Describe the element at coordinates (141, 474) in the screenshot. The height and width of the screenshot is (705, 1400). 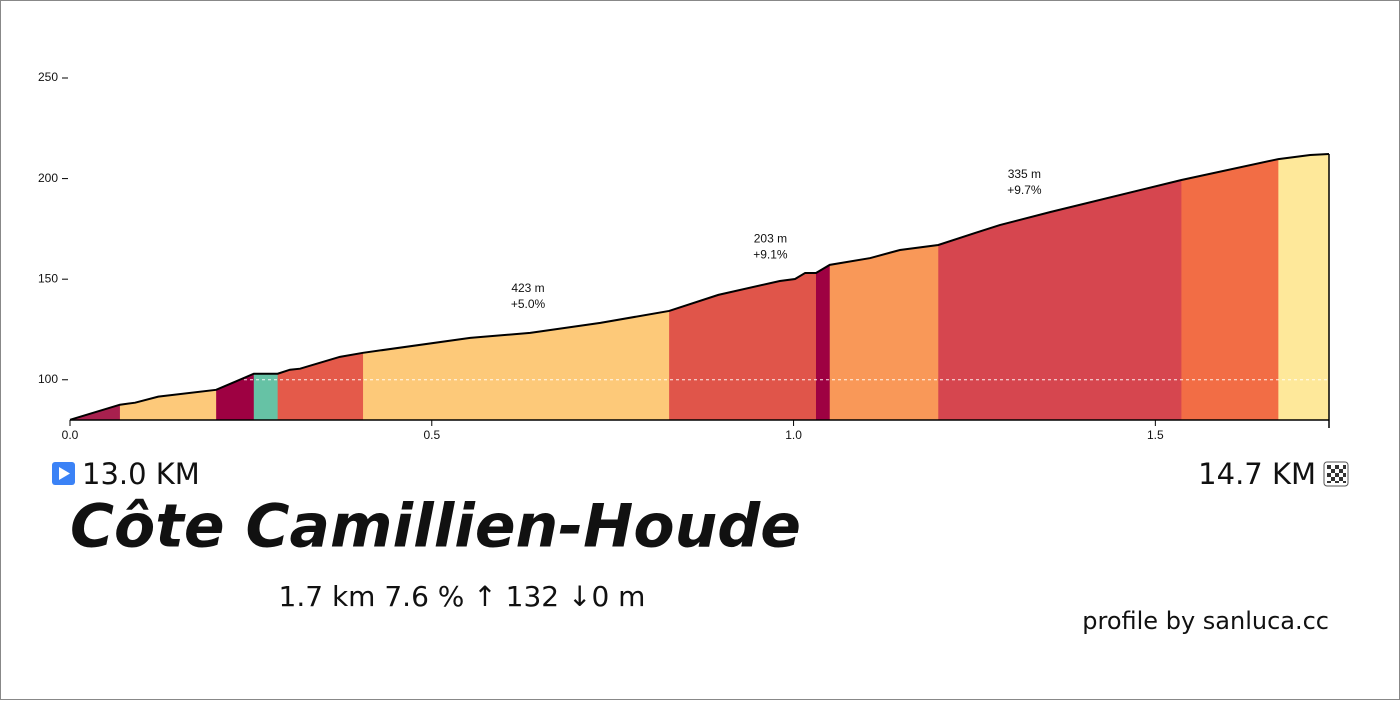
I see `start-label: 13.0 KM` at that location.